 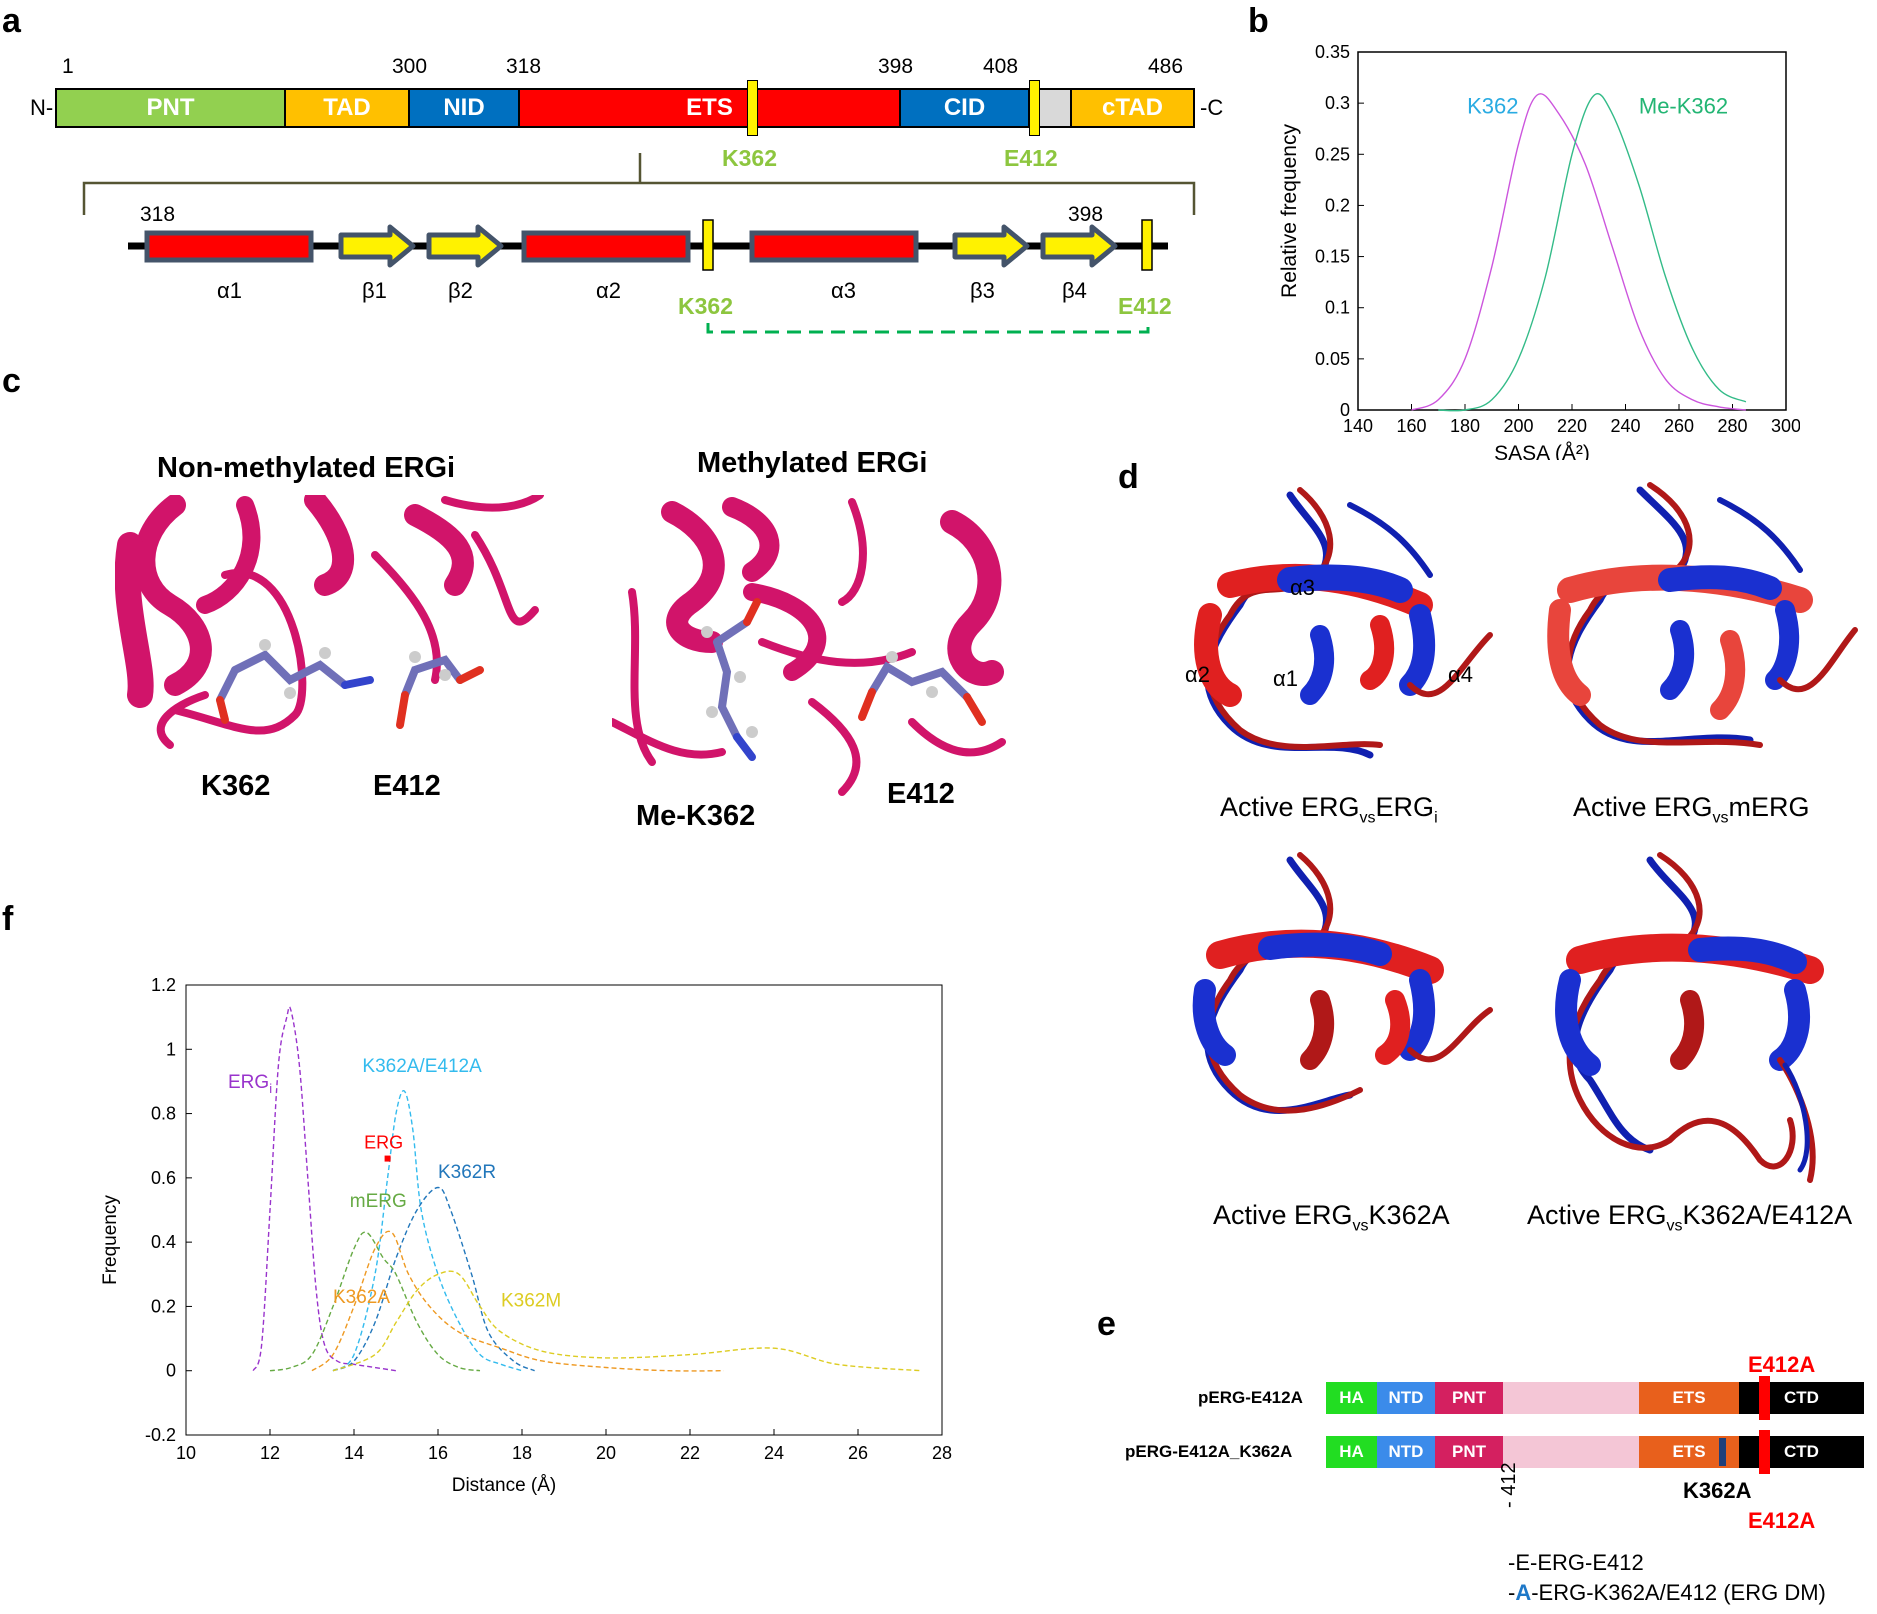 I want to click on chart-f-xtick-label: 14, so click(x=354, y=1453).